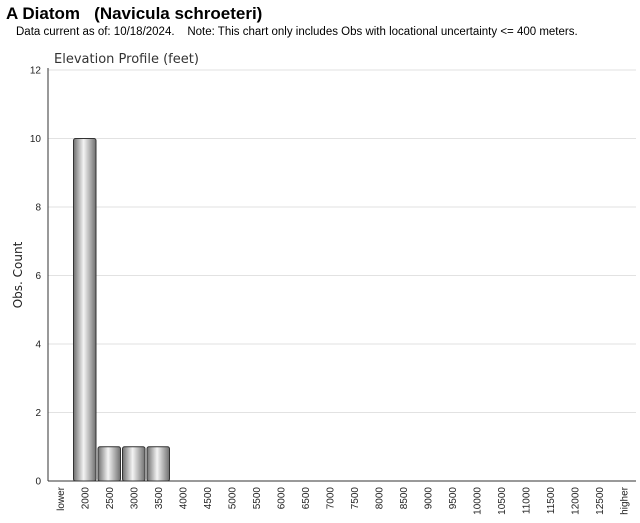 The width and height of the screenshot is (640, 523). Describe the element at coordinates (134, 498) in the screenshot. I see `x-tick-label: 3000` at that location.